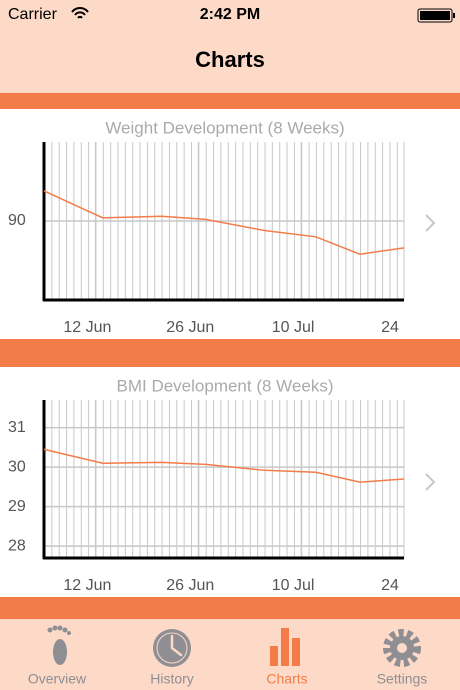 The width and height of the screenshot is (460, 690). What do you see at coordinates (33, 14) in the screenshot?
I see `carrier: Carrier` at bounding box center [33, 14].